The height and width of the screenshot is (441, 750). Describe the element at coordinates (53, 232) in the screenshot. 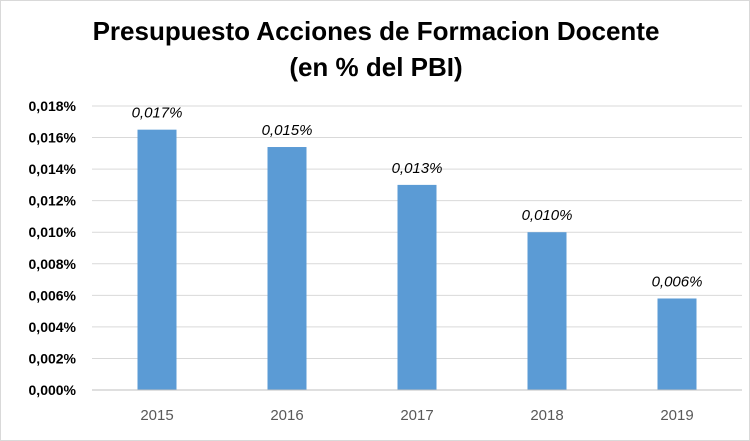

I see `y-tick-label: 0,010%` at that location.